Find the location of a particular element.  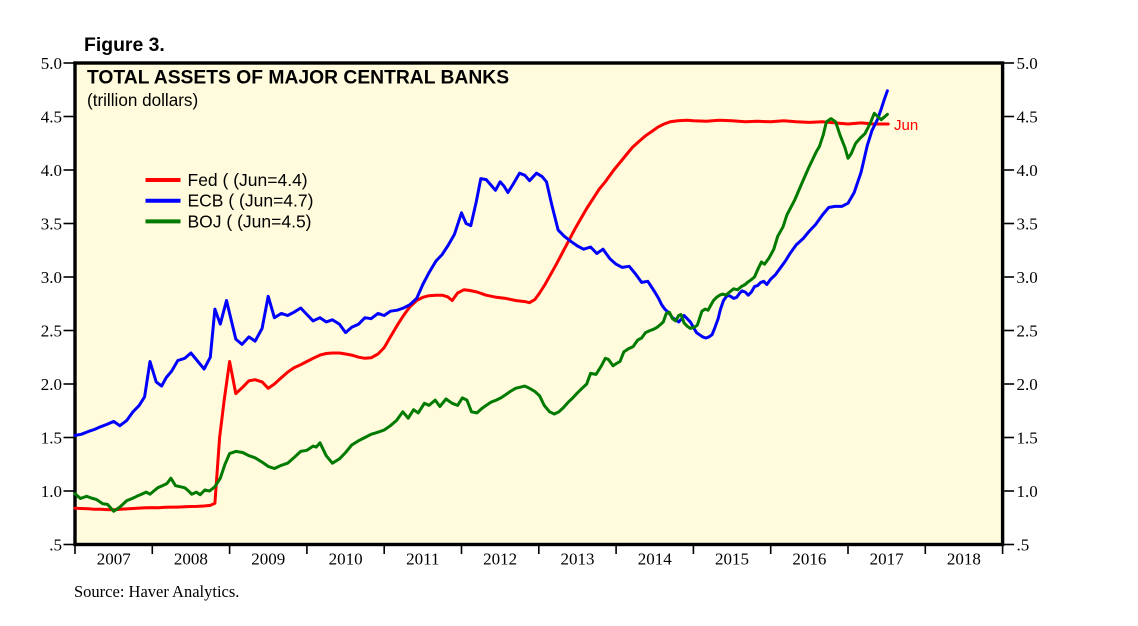

svg-text: Jun is located at coordinates (906, 125).